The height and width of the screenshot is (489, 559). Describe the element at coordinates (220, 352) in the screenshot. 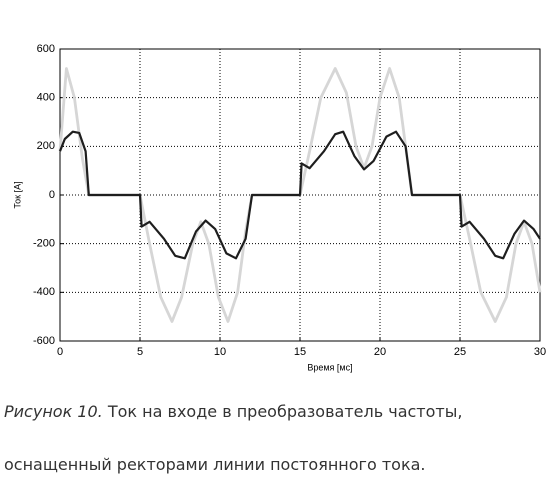

I see `x-tick-label: 10` at that location.